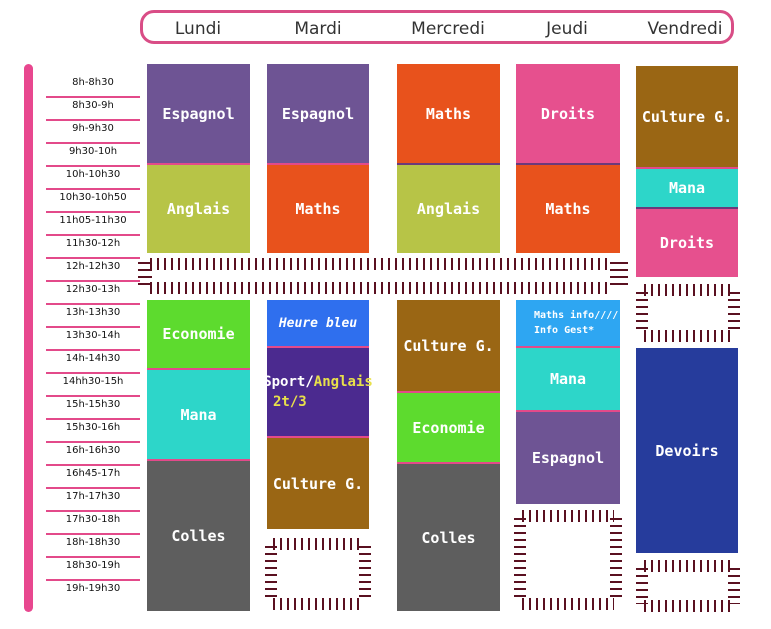 This screenshot has height=629, width=771. I want to click on days-header, so click(437, 27).